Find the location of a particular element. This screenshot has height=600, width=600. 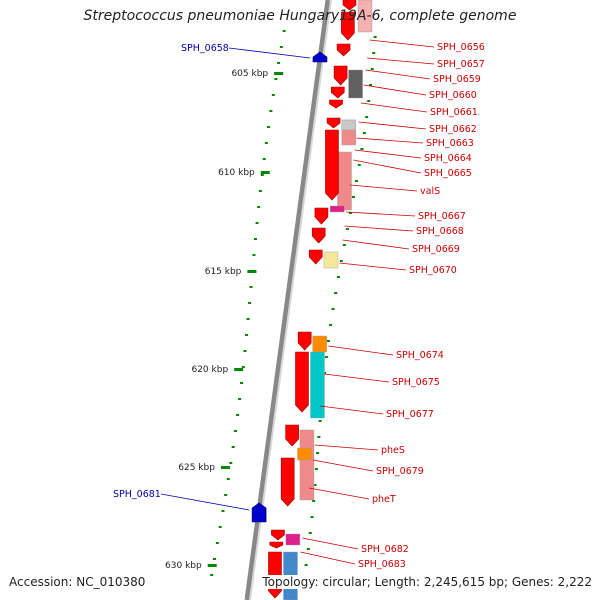

gene-label-forward: SPH_0665 is located at coordinates (448, 173).